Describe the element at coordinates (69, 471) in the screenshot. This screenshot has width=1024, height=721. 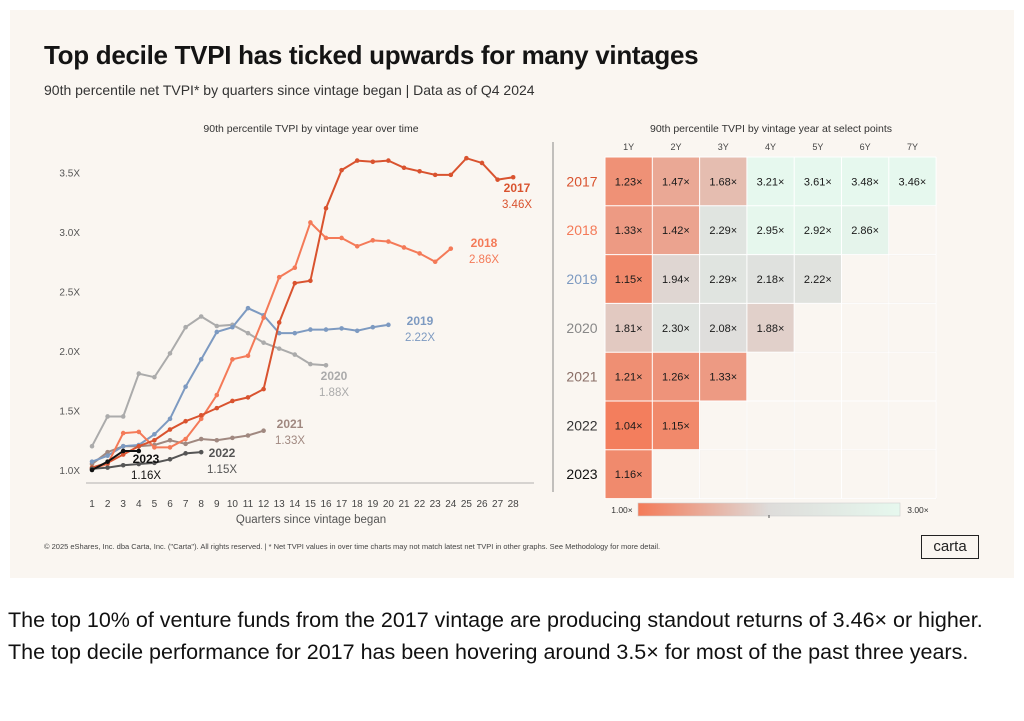
I see `y-tick-label: 1.0X` at that location.